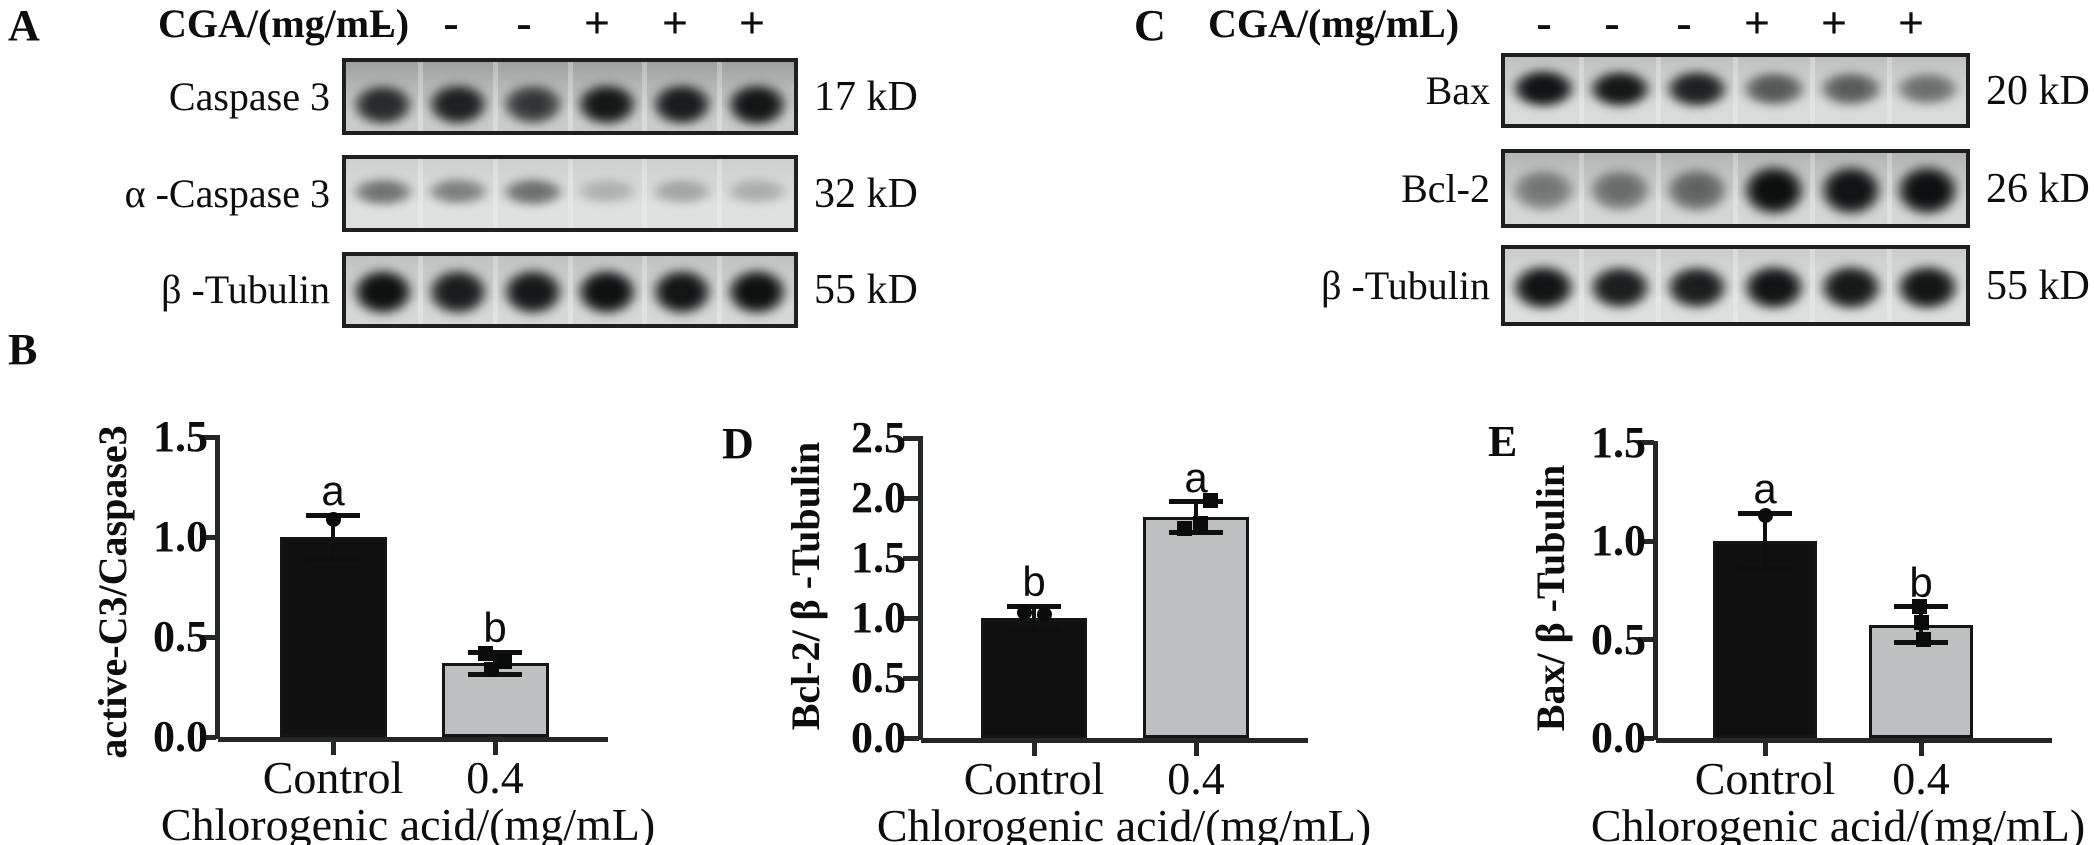  What do you see at coordinates (2038, 188) in the screenshot?
I see `molecular-weight-label: 26 kD` at bounding box center [2038, 188].